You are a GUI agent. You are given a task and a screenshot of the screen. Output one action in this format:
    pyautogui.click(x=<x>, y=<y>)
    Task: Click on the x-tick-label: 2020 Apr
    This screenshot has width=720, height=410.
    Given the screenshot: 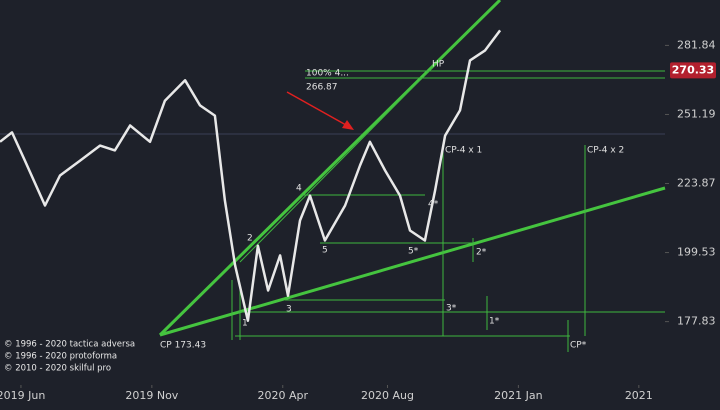 What is the action you would take?
    pyautogui.click(x=282, y=395)
    